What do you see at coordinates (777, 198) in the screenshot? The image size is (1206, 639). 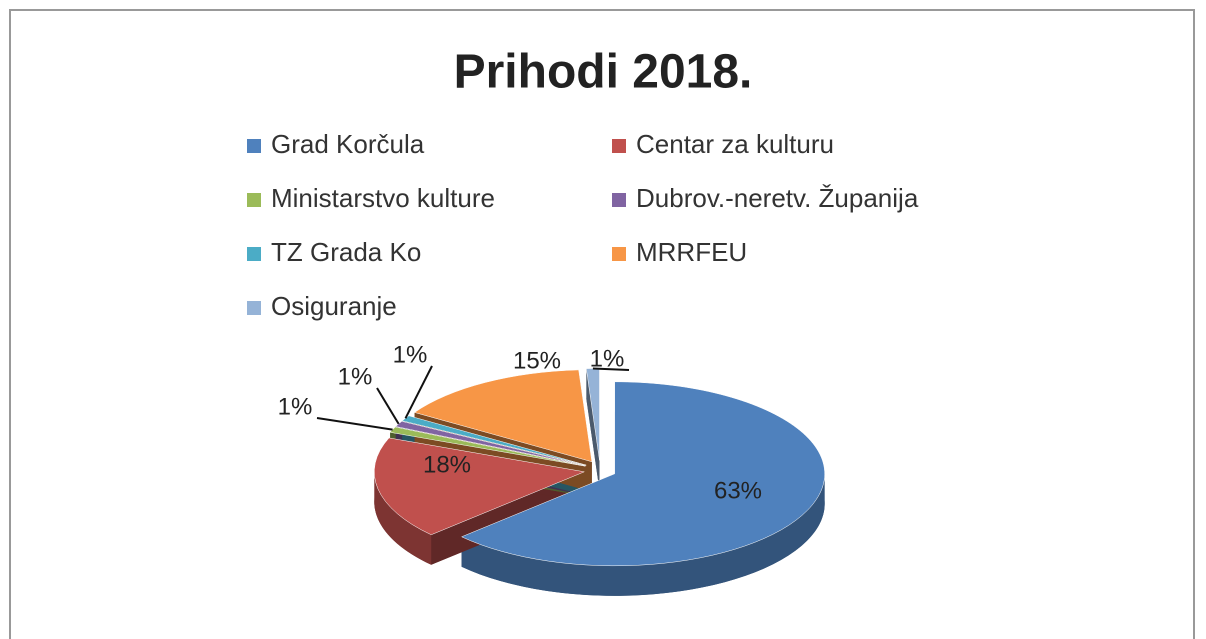 I see `legend-label: Dubrov.-neretv. Županija` at bounding box center [777, 198].